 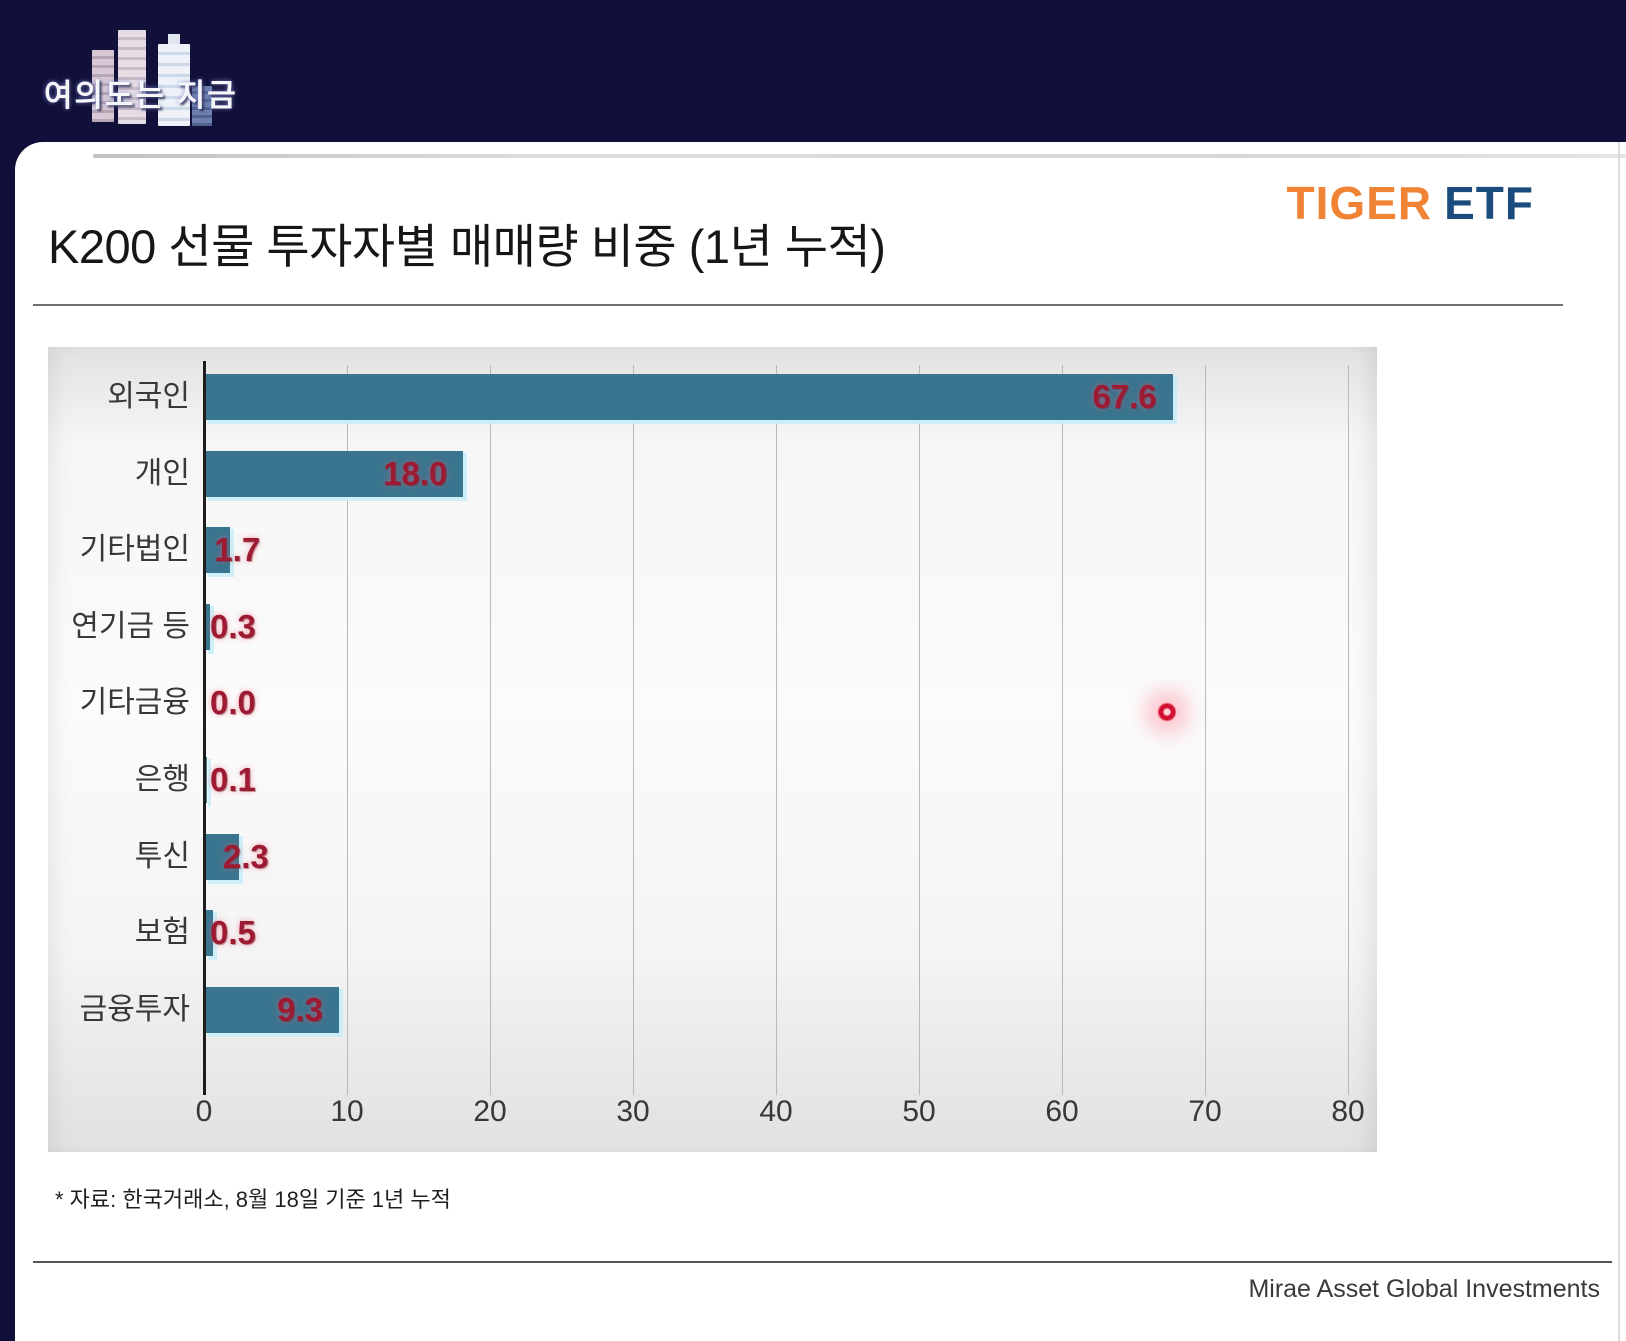 I want to click on x-tick-label: 80, so click(x=1348, y=1111).